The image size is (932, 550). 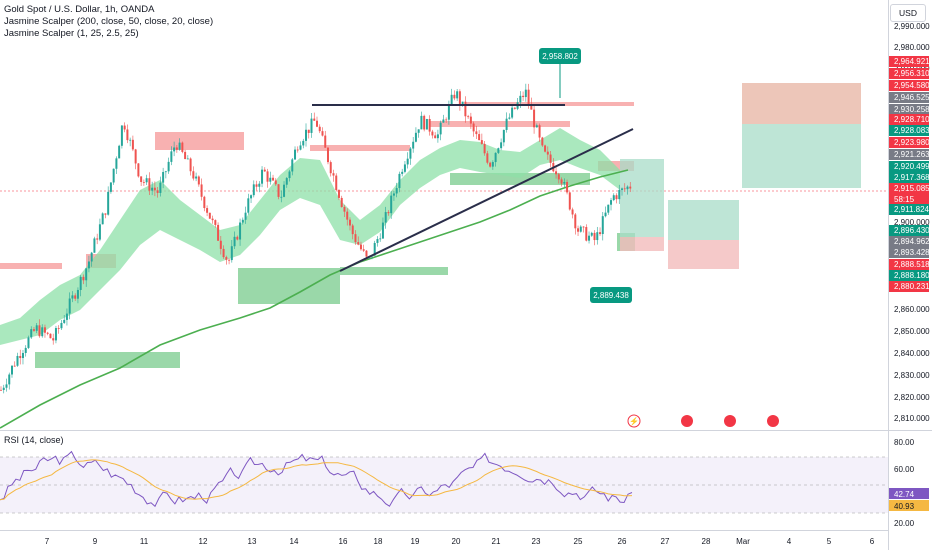 What do you see at coordinates (912, 188) in the screenshot?
I see `price-label: 2,915.085` at bounding box center [912, 188].